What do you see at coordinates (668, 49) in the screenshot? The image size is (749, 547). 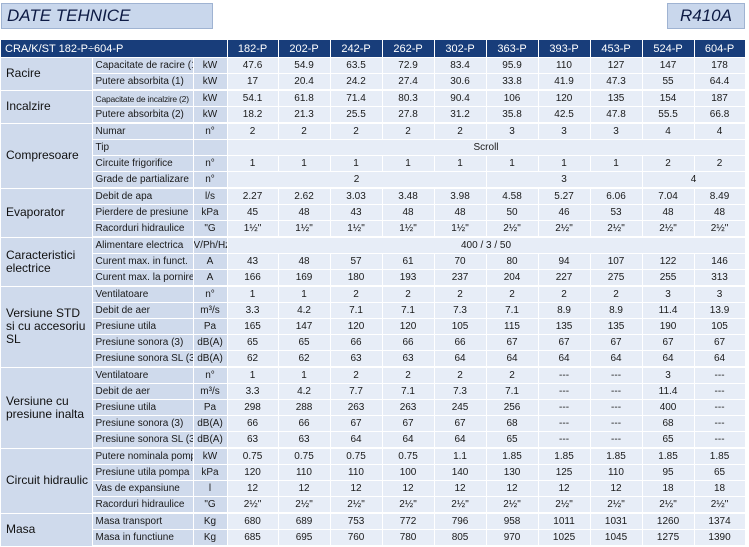 I see `model-header-524-p: 524-P` at bounding box center [668, 49].